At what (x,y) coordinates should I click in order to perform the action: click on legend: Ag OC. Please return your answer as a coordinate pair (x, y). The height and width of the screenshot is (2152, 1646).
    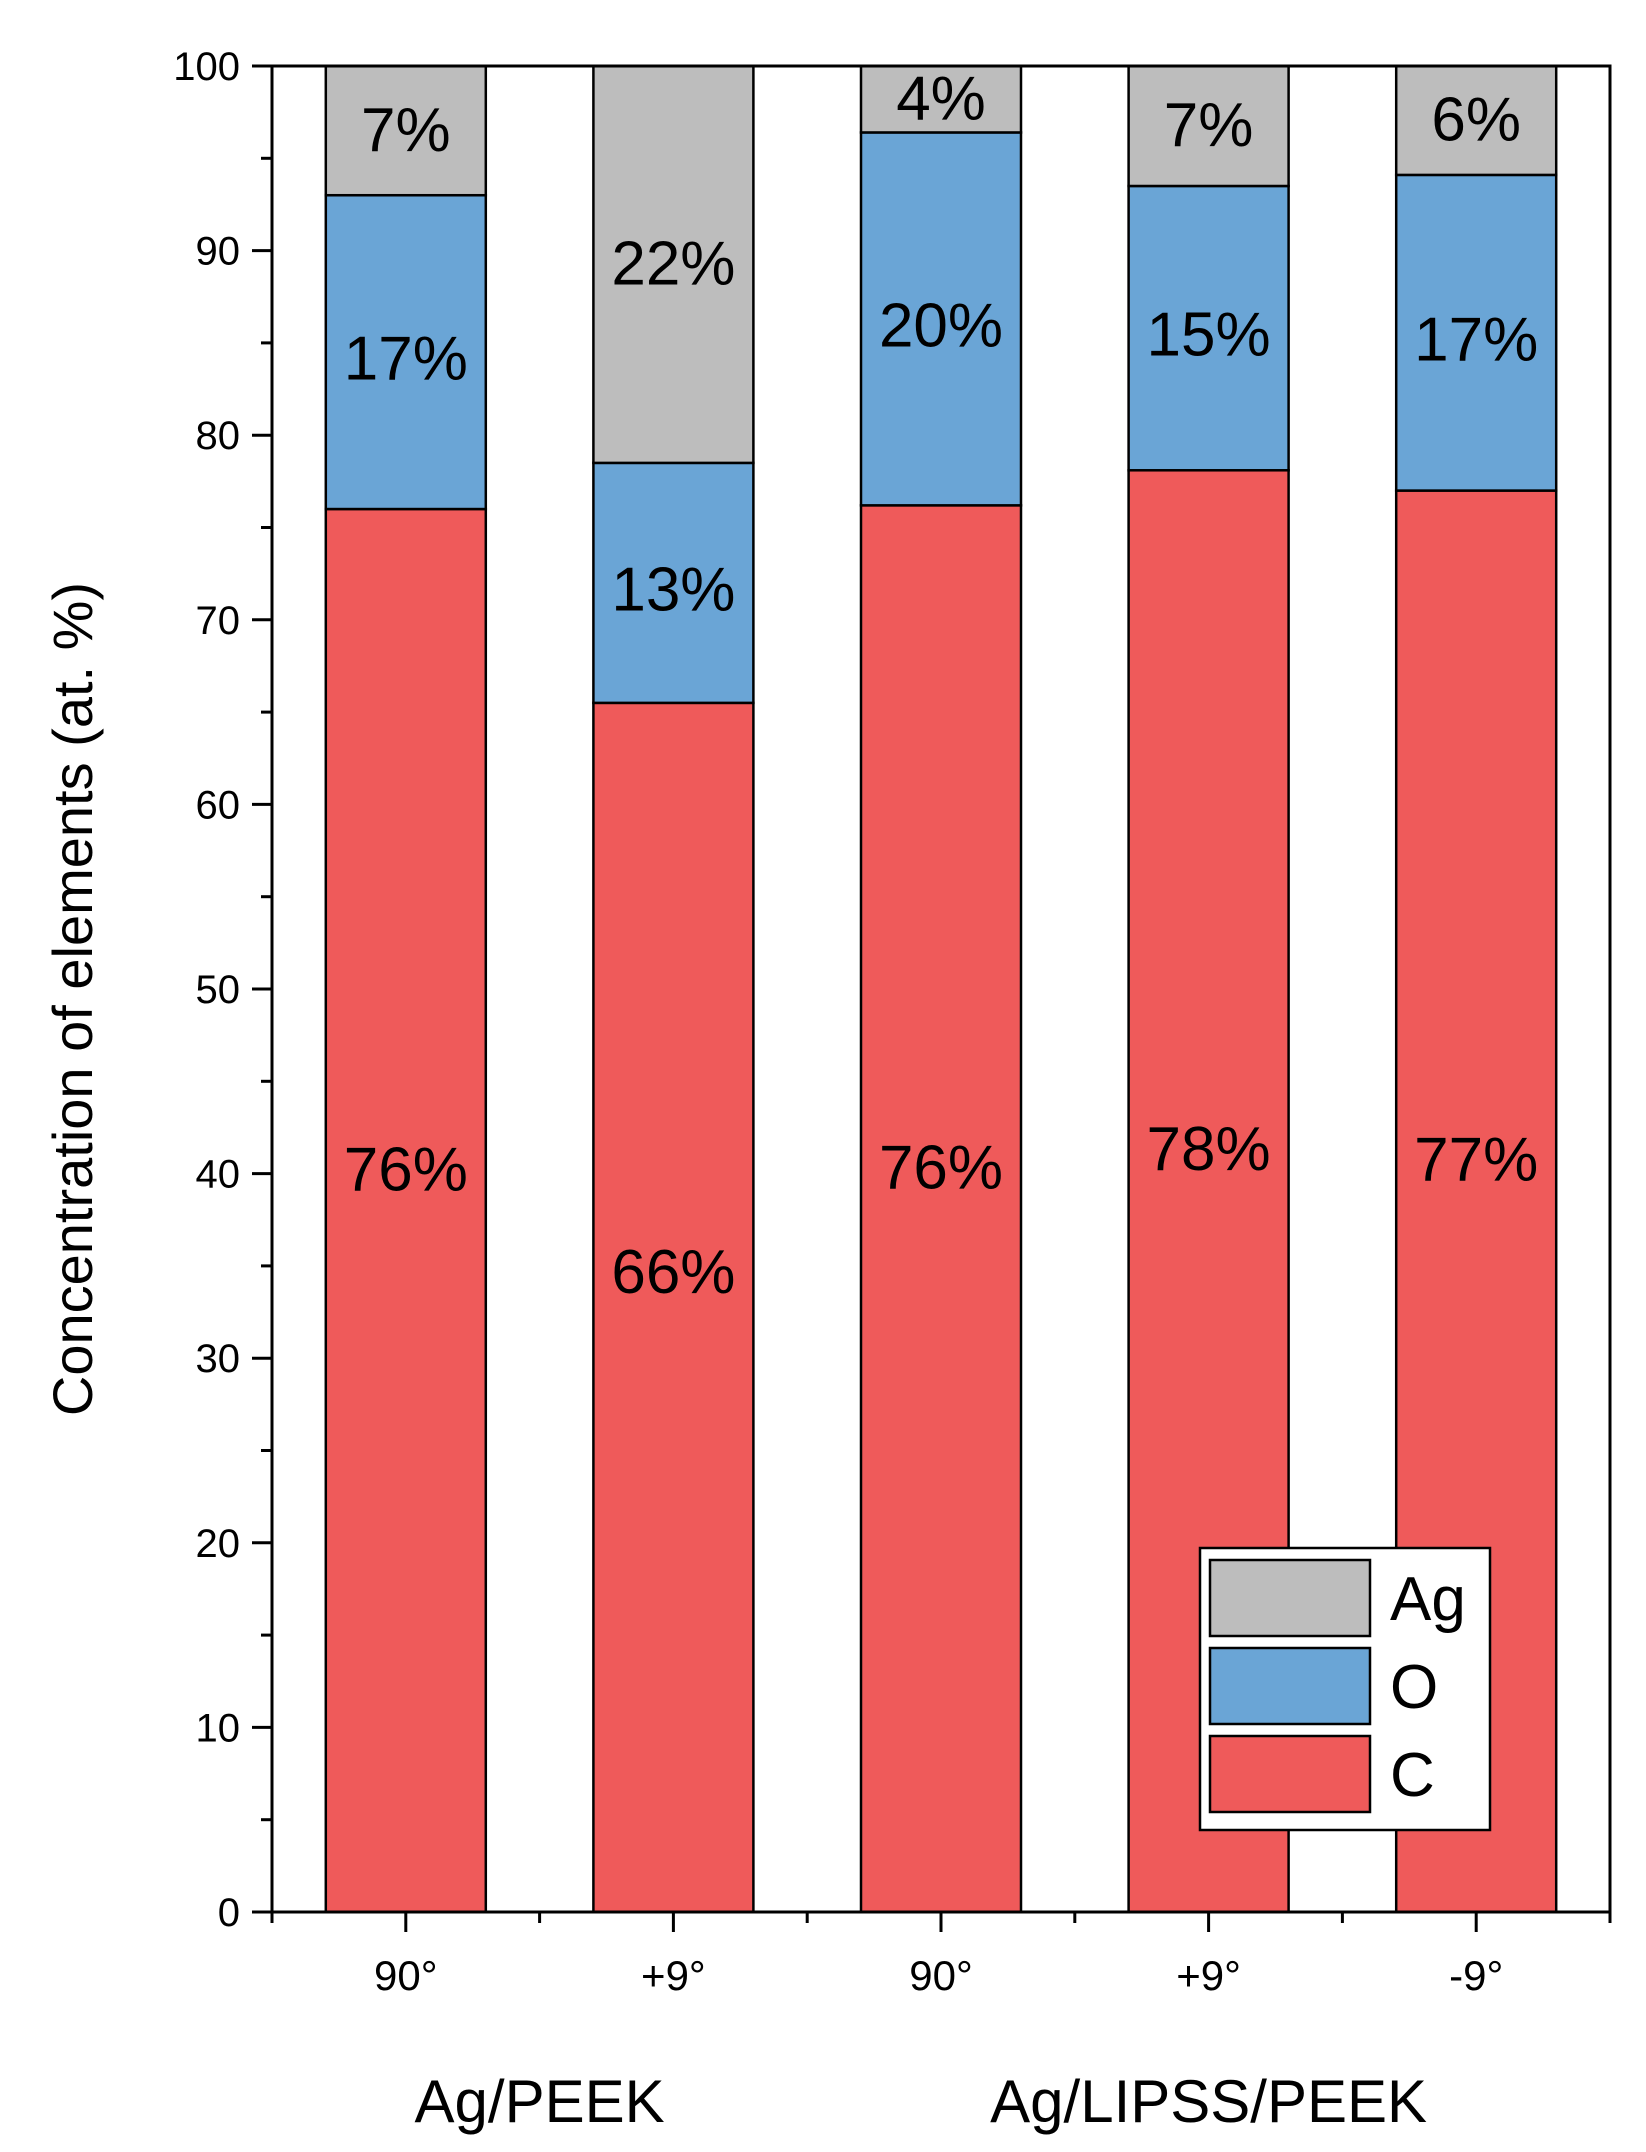
    Looking at the image, I should click on (1345, 1689).